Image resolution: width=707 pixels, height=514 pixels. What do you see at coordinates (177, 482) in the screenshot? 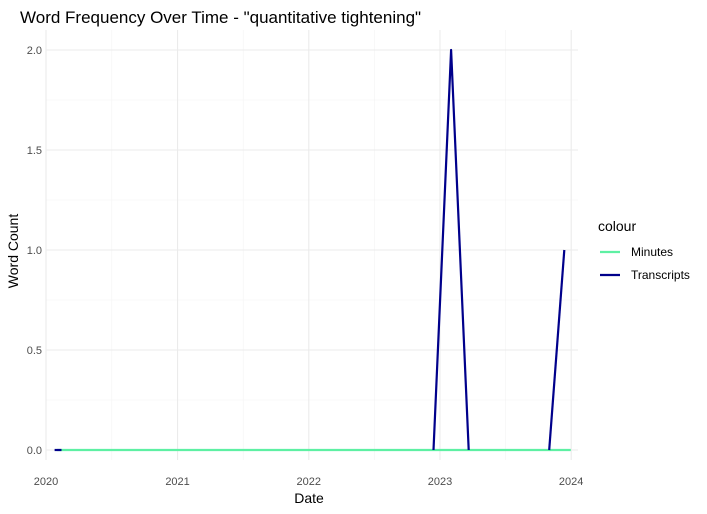
I see `x-tick-label: 2021` at bounding box center [177, 482].